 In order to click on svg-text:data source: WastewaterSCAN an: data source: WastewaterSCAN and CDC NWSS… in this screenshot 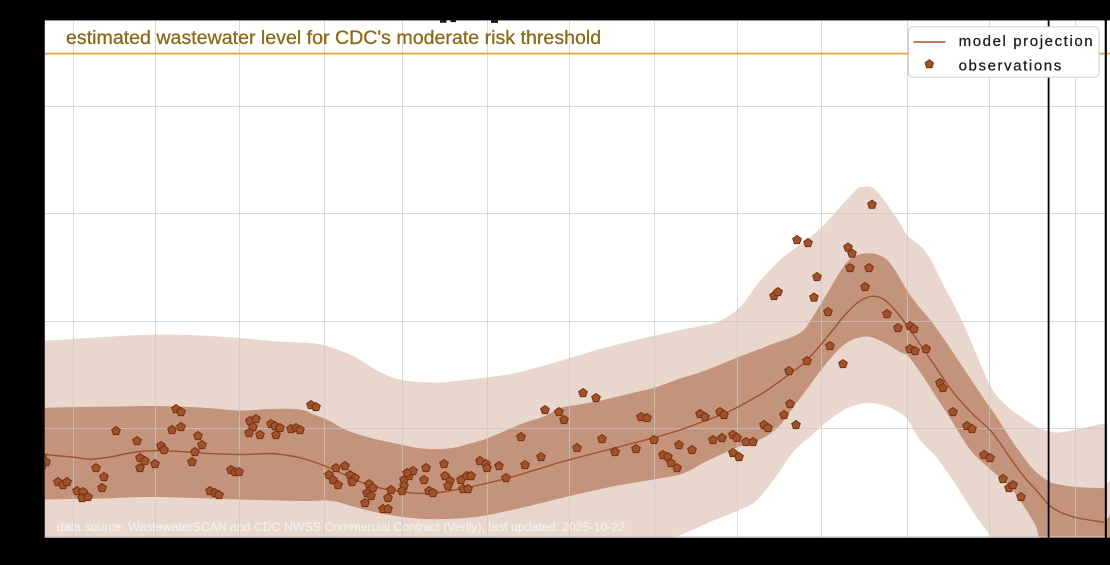, I will do `click(341, 527)`.